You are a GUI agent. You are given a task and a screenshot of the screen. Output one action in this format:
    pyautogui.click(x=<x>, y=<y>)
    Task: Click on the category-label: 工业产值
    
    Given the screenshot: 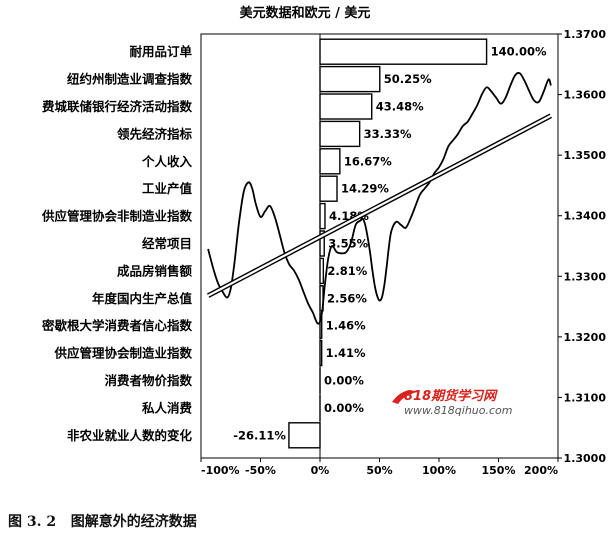 What is the action you would take?
    pyautogui.click(x=167, y=188)
    